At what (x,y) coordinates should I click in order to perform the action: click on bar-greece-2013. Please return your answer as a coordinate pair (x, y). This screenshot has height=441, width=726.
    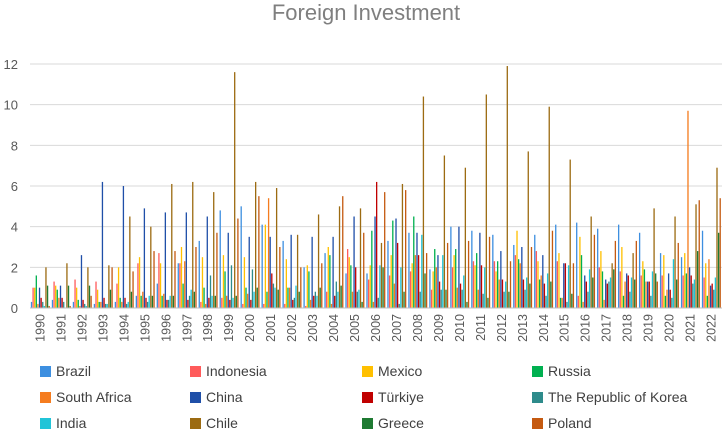
    Looking at the image, I should click on (530, 295).